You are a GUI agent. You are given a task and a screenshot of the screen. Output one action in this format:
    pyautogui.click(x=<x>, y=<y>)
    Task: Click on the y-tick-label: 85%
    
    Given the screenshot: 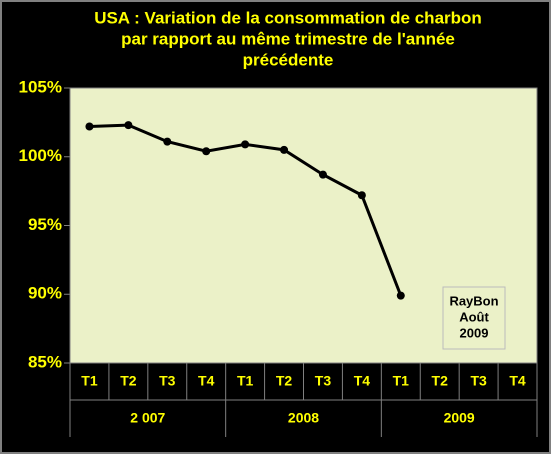 What is the action you would take?
    pyautogui.click(x=45, y=361)
    